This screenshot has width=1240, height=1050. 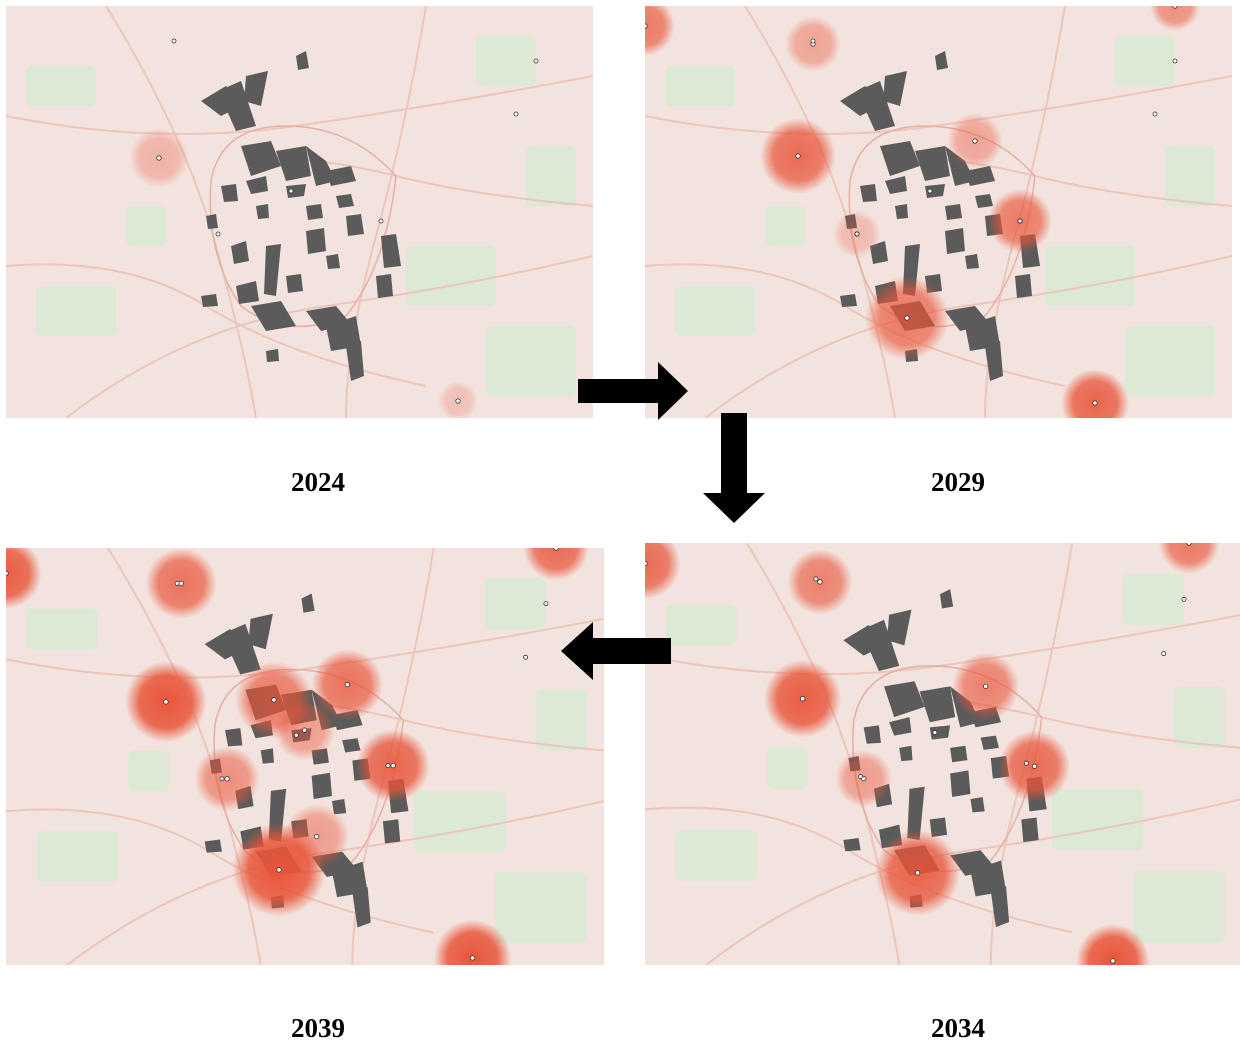 What do you see at coordinates (329, 336) in the screenshot?
I see `road` at bounding box center [329, 336].